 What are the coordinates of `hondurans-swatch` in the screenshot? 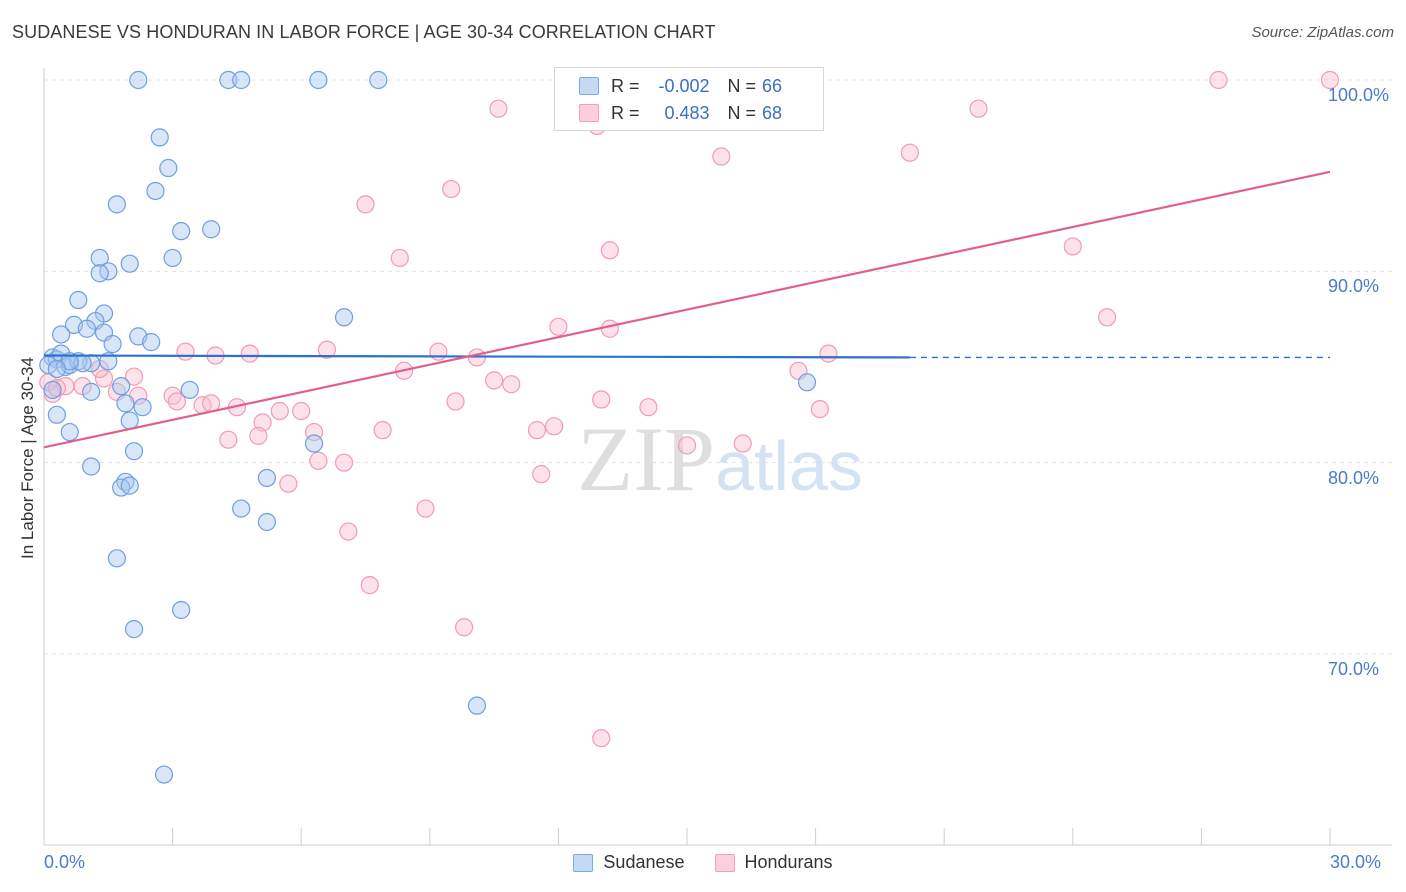 It's located at (589, 113).